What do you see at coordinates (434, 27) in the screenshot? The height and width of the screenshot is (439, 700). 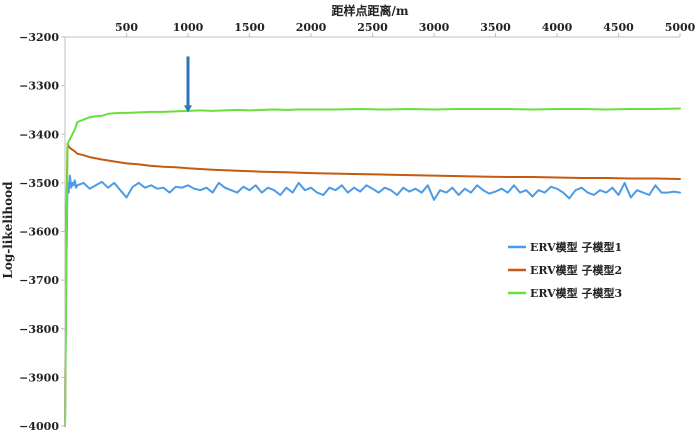 I see `x-tick-label: 3000` at bounding box center [434, 27].